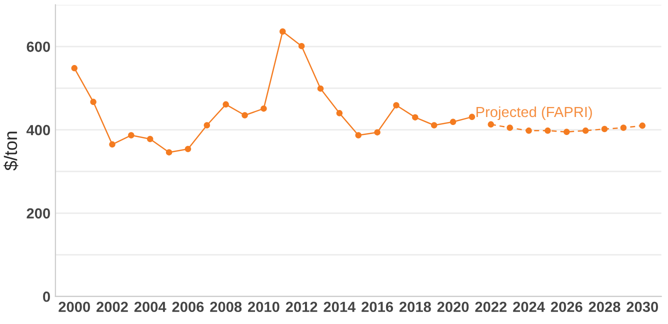 The image size is (668, 324). I want to click on x-tick-label: 2030, so click(642, 307).